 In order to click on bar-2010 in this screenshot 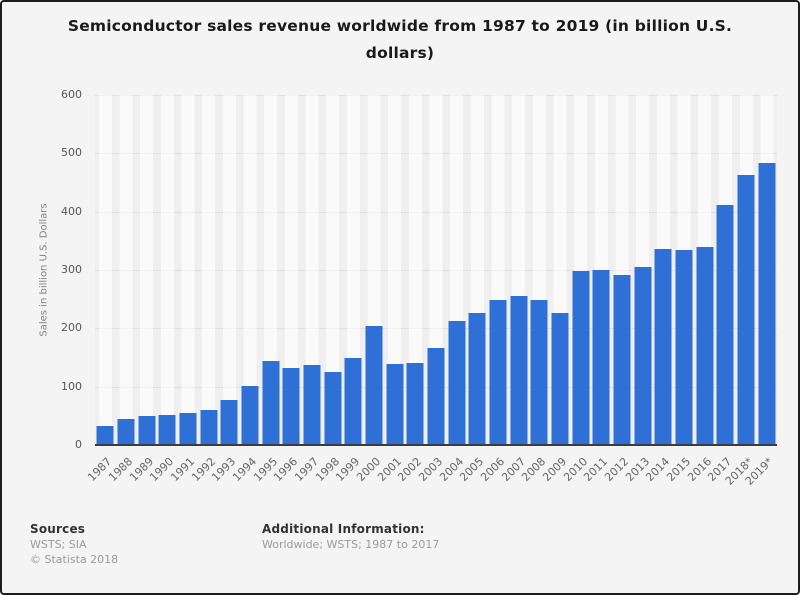, I will do `click(581, 358)`.